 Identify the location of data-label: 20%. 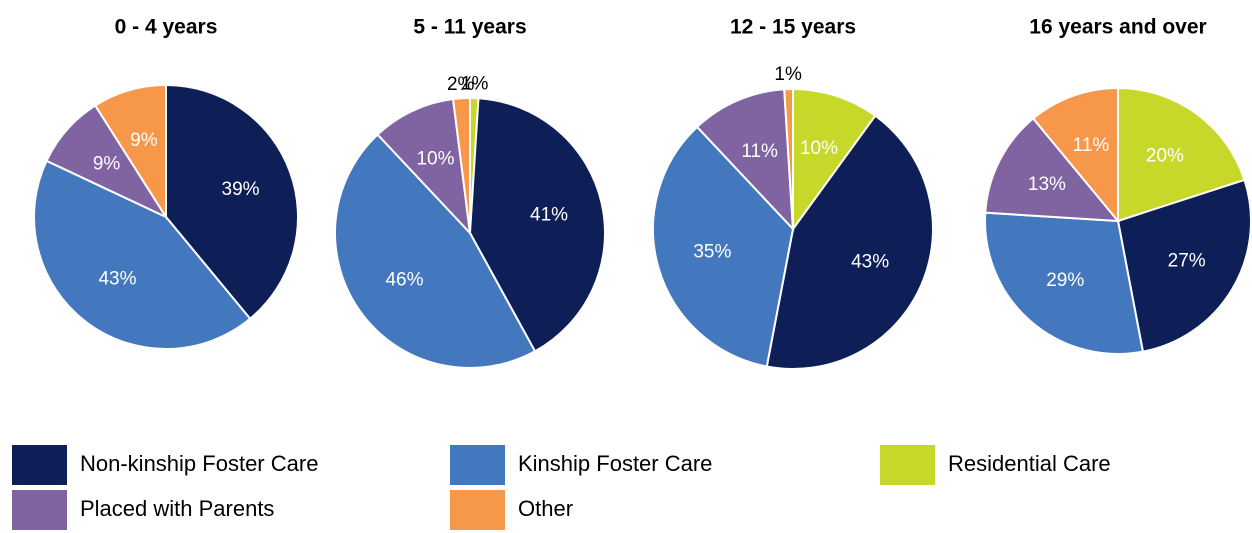
(1165, 155).